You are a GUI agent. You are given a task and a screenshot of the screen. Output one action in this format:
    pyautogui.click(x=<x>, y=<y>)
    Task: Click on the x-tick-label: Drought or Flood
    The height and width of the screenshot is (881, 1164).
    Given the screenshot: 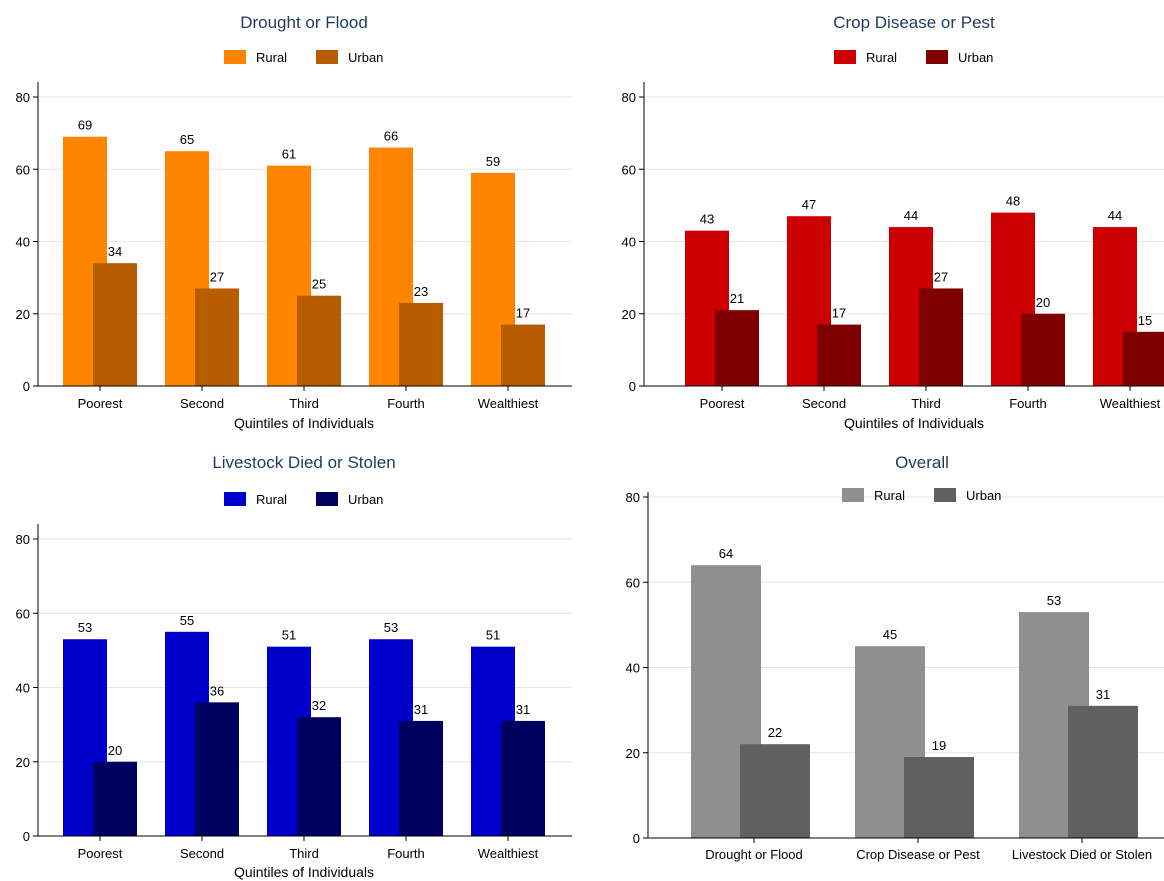 What is the action you would take?
    pyautogui.click(x=754, y=854)
    